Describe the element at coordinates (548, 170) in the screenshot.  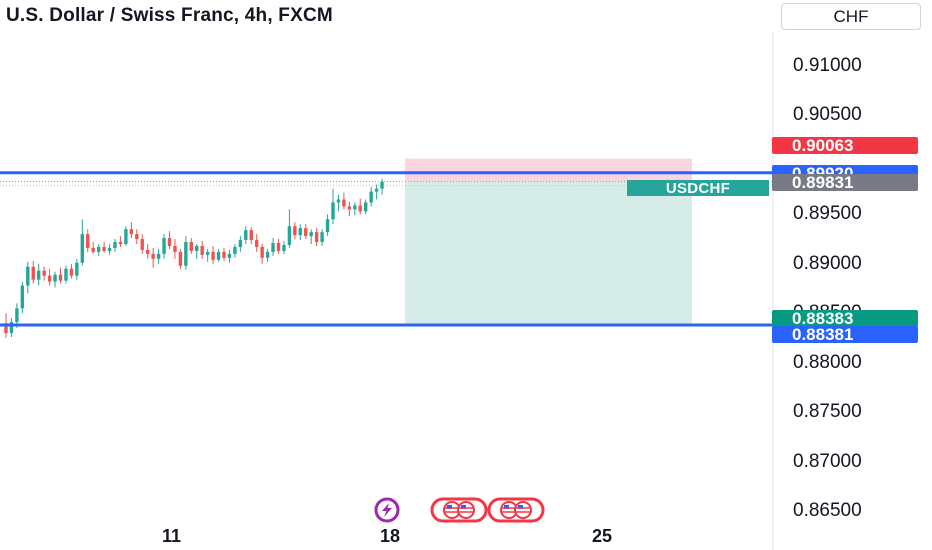
I see `stop-loss-zone` at that location.